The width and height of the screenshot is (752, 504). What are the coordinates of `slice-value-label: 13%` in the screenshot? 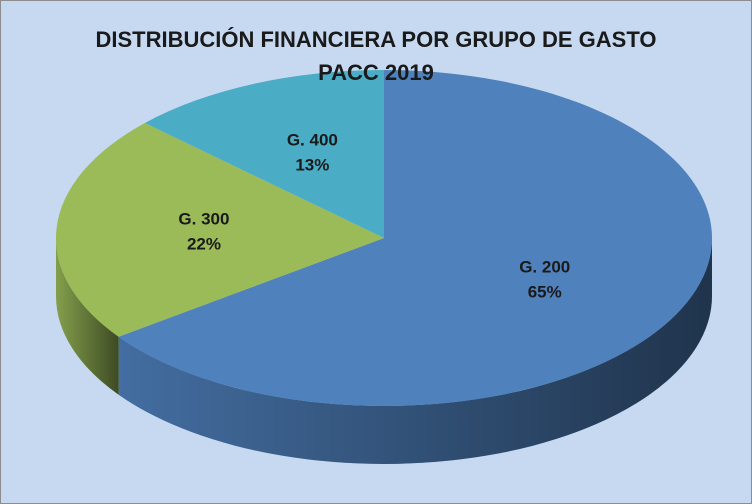 It's located at (312, 165).